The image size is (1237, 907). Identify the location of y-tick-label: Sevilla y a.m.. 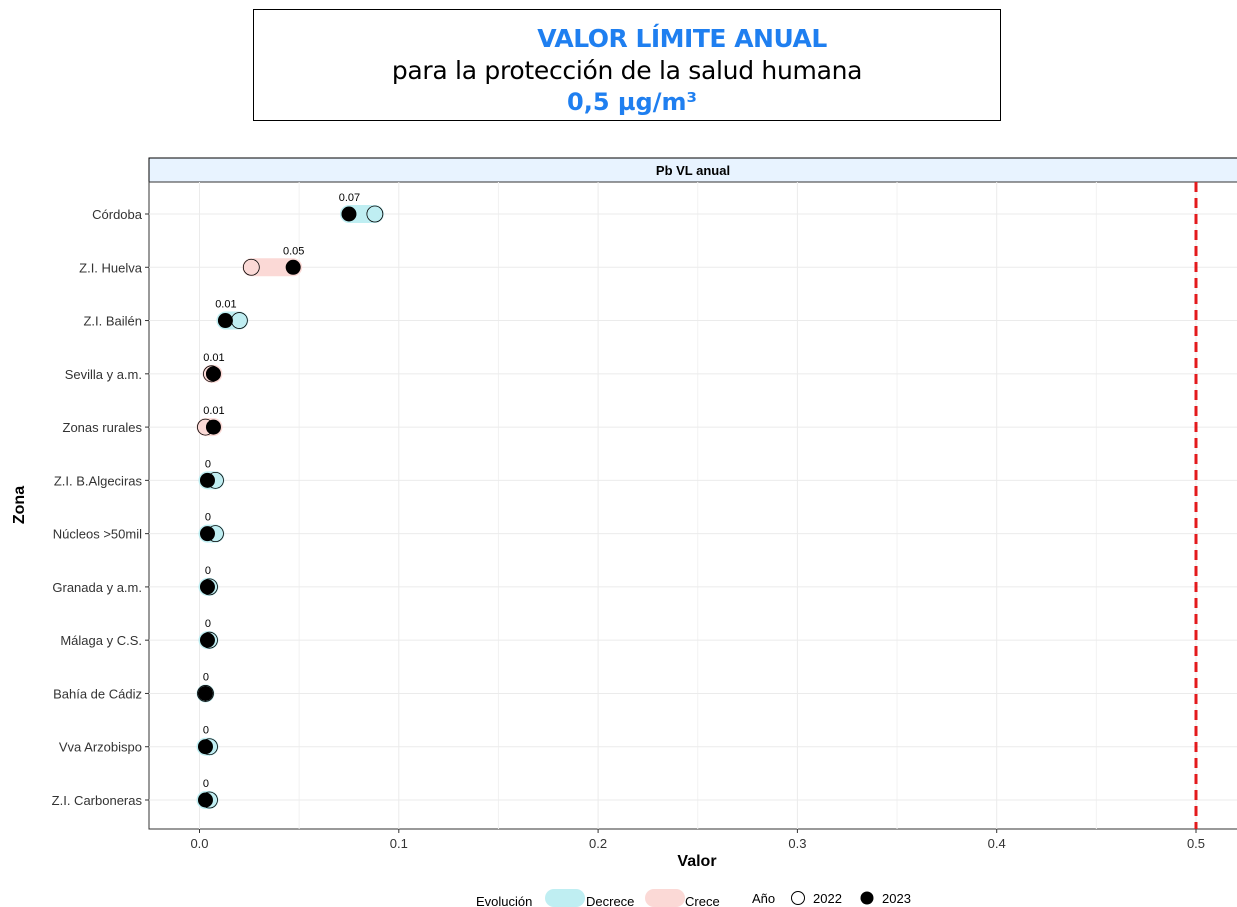
(103, 374).